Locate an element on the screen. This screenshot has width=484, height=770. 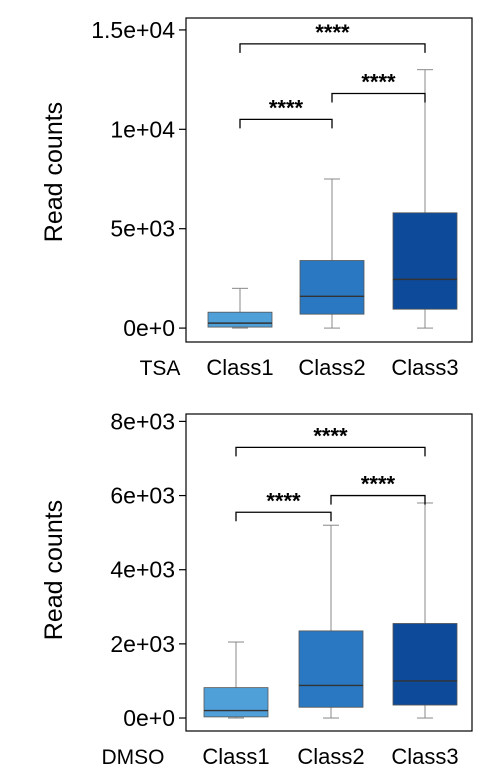
y-tick-label: 1.5e+04 is located at coordinates (133, 30).